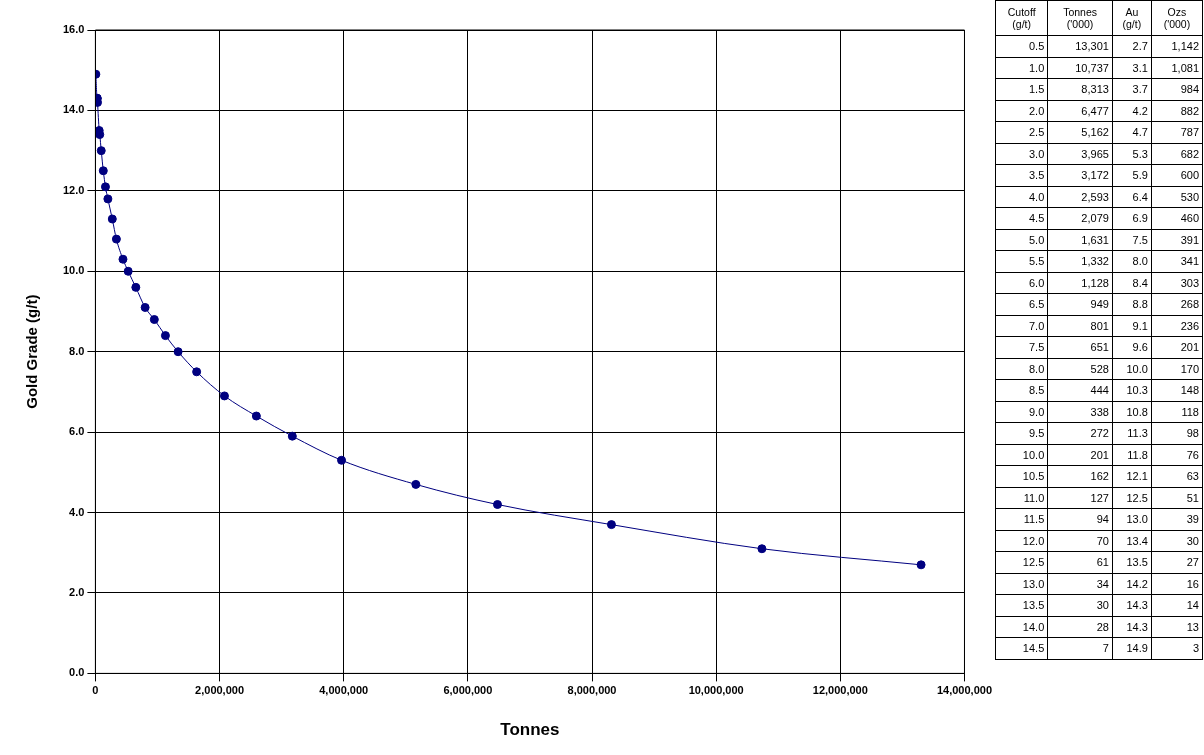 This screenshot has width=1204, height=755. What do you see at coordinates (1036, 175) in the screenshot?
I see `text: 3.5` at bounding box center [1036, 175].